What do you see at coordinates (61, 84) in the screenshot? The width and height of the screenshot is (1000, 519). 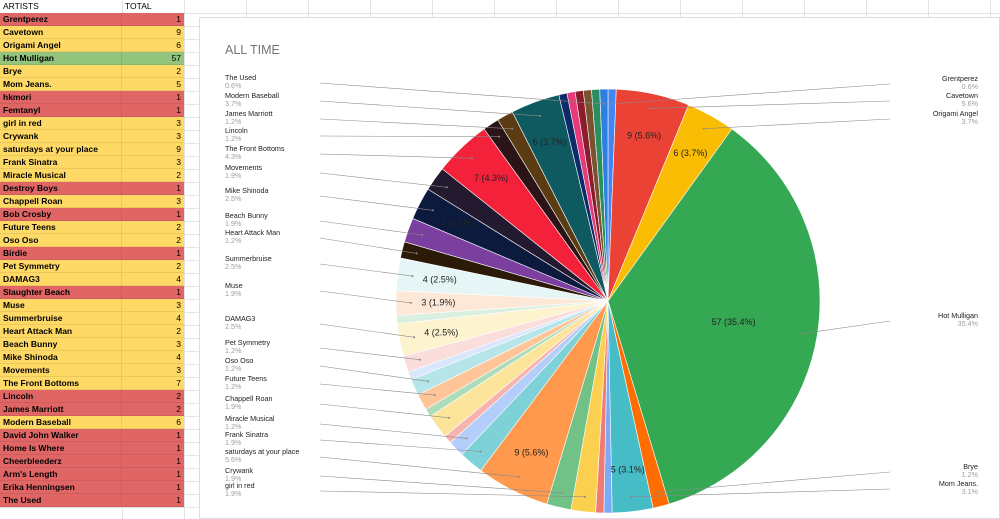 I see `artist-cell: Mom Jeans.` at bounding box center [61, 84].